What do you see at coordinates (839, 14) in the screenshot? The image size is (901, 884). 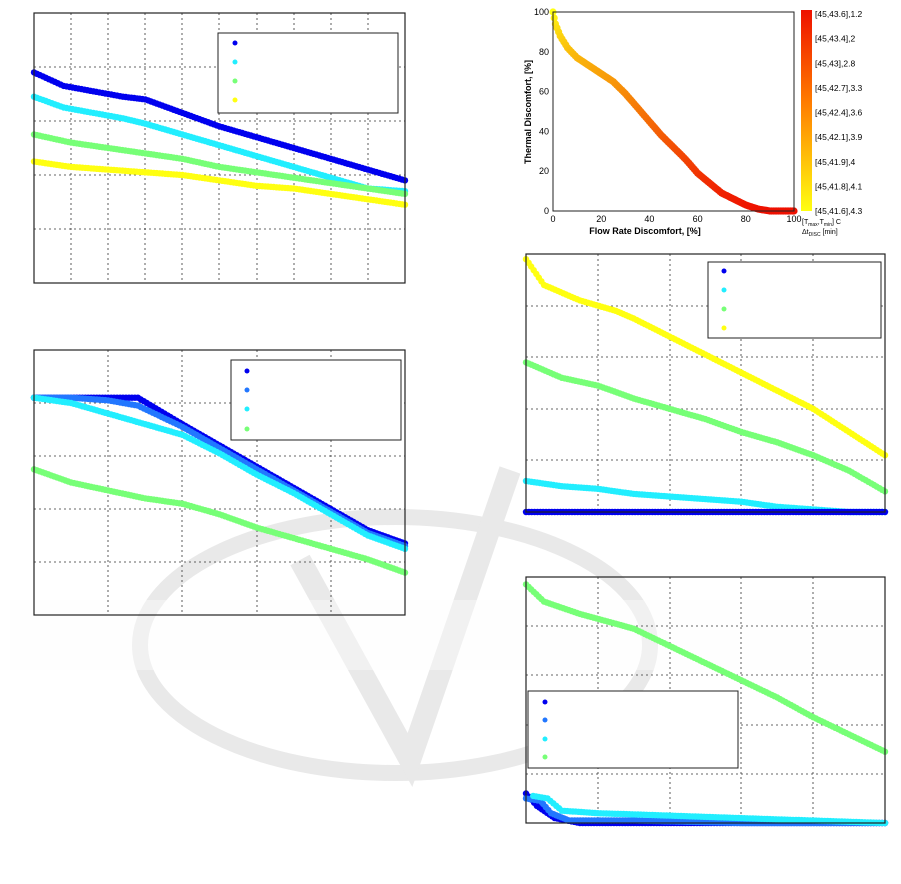 I see `colorbar-tick-label: [45,43.6],1.2` at bounding box center [839, 14].